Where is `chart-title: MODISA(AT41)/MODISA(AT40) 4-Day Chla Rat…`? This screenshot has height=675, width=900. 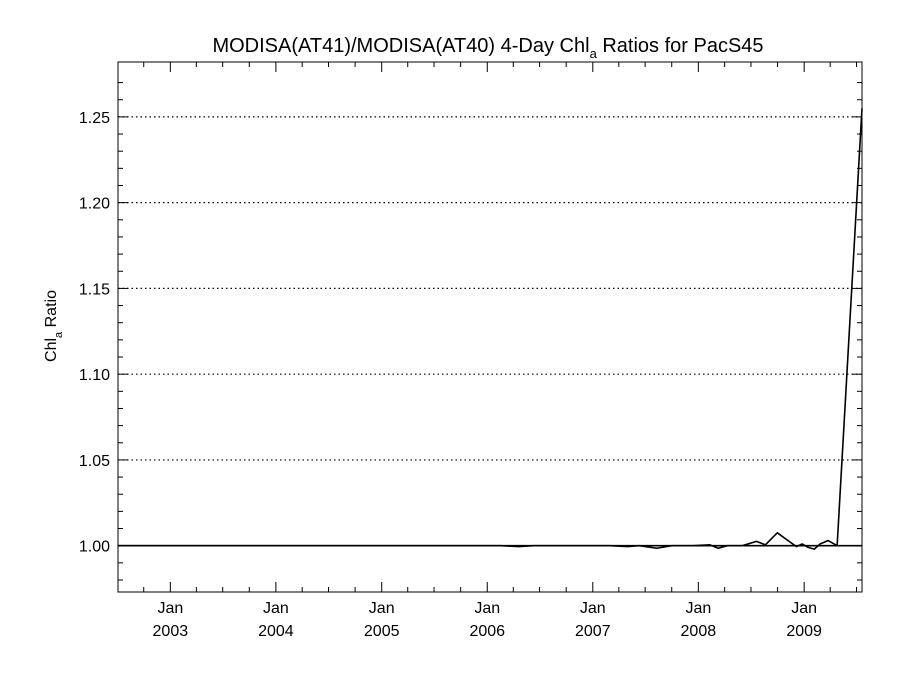 chart-title: MODISA(AT41)/MODISA(AT40) 4-Day Chla Rat… is located at coordinates (487, 48).